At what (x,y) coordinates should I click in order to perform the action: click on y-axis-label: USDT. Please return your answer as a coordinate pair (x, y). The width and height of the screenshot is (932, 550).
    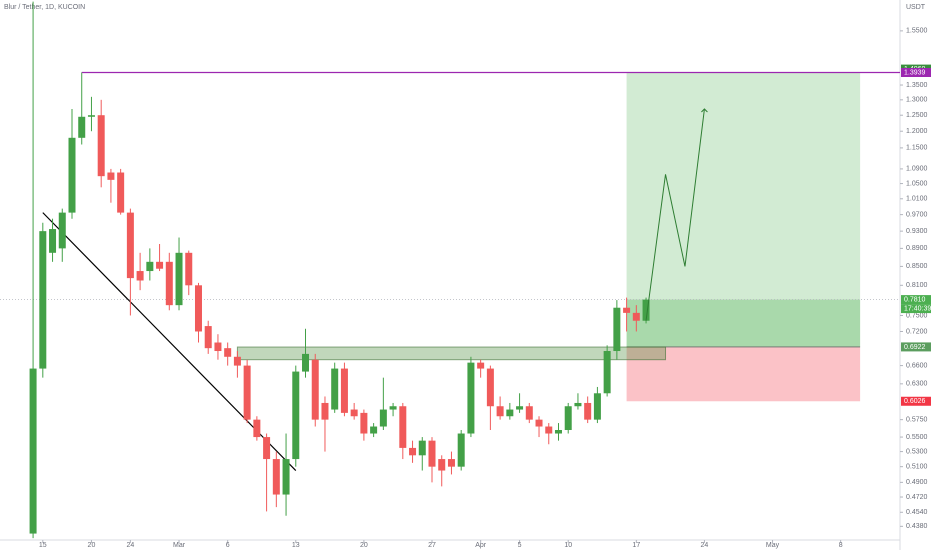
    Looking at the image, I should click on (916, 7).